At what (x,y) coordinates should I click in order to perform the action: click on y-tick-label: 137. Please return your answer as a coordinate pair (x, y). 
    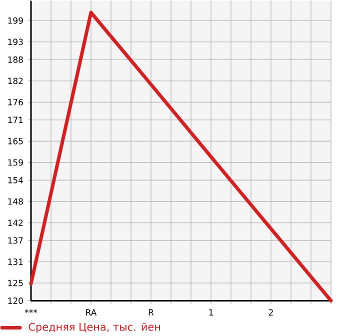
    Looking at the image, I should click on (15, 240).